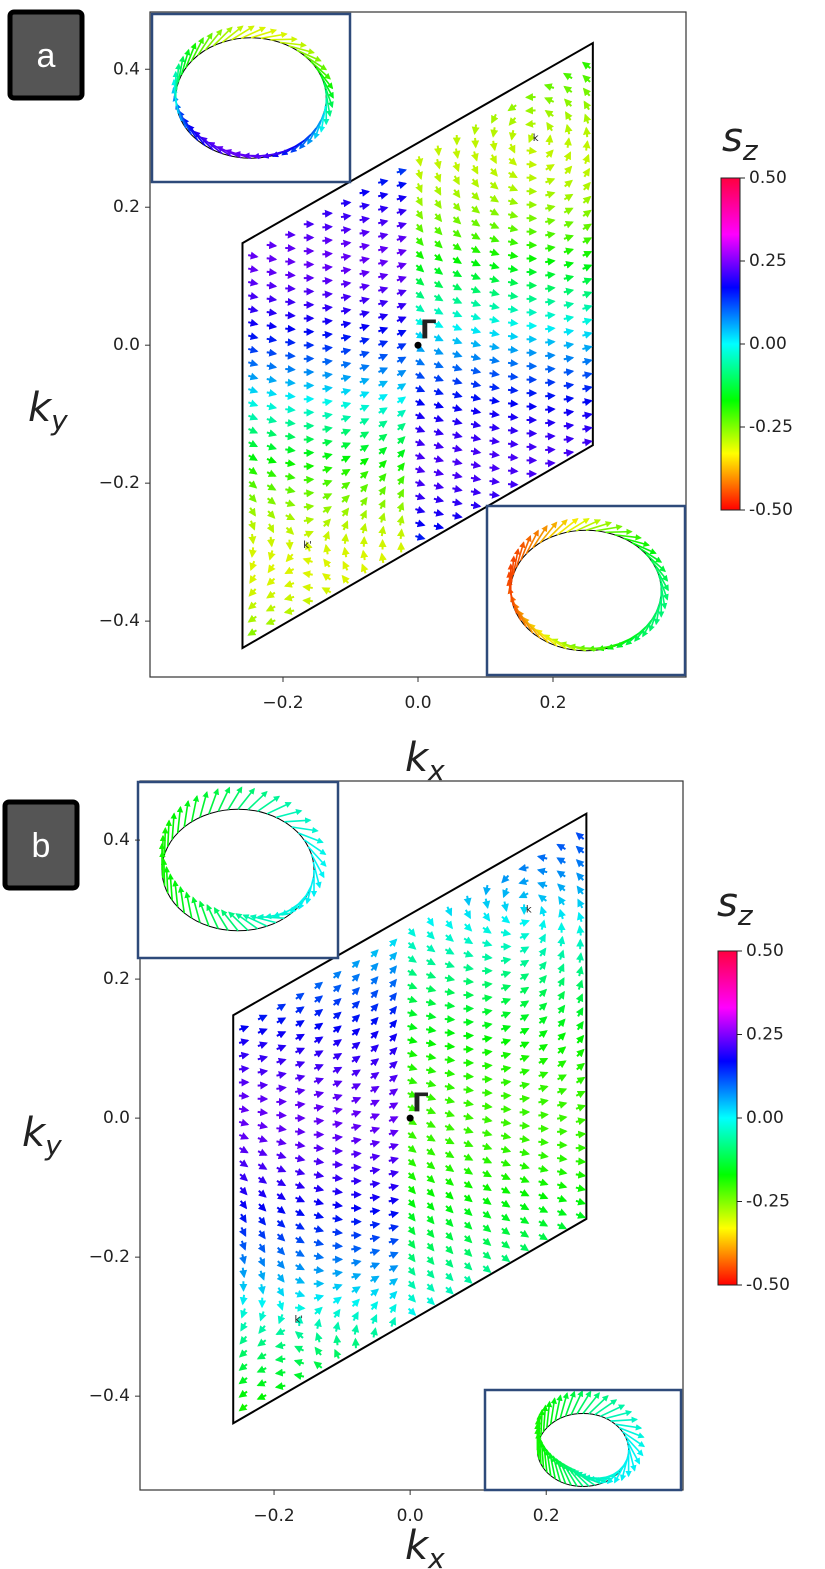 The height and width of the screenshot is (1569, 825). I want to click on axis-label: kx, so click(425, 1546).